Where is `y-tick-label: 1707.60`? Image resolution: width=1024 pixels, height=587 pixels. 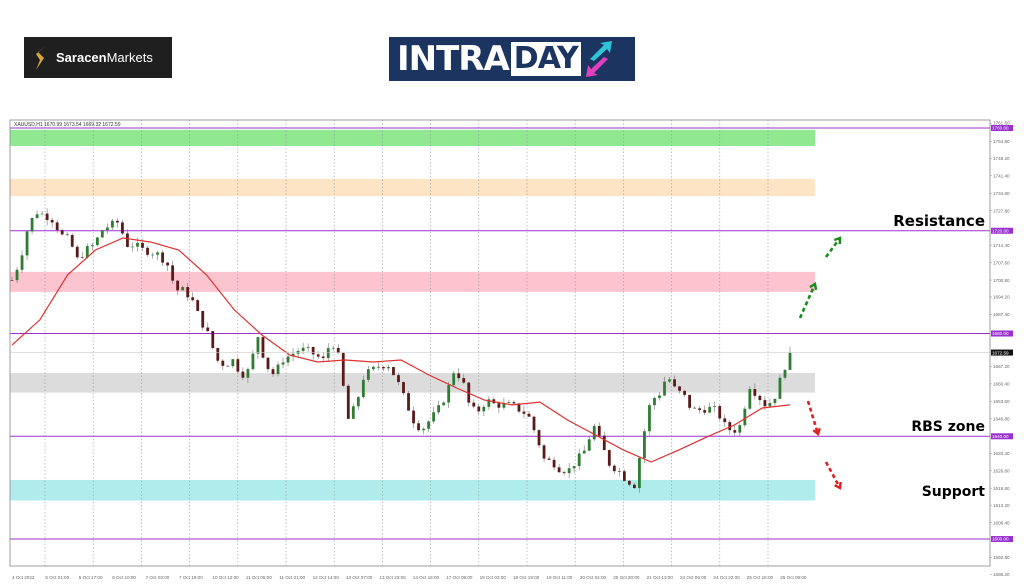 y-tick-label: 1707.60 is located at coordinates (1001, 262).